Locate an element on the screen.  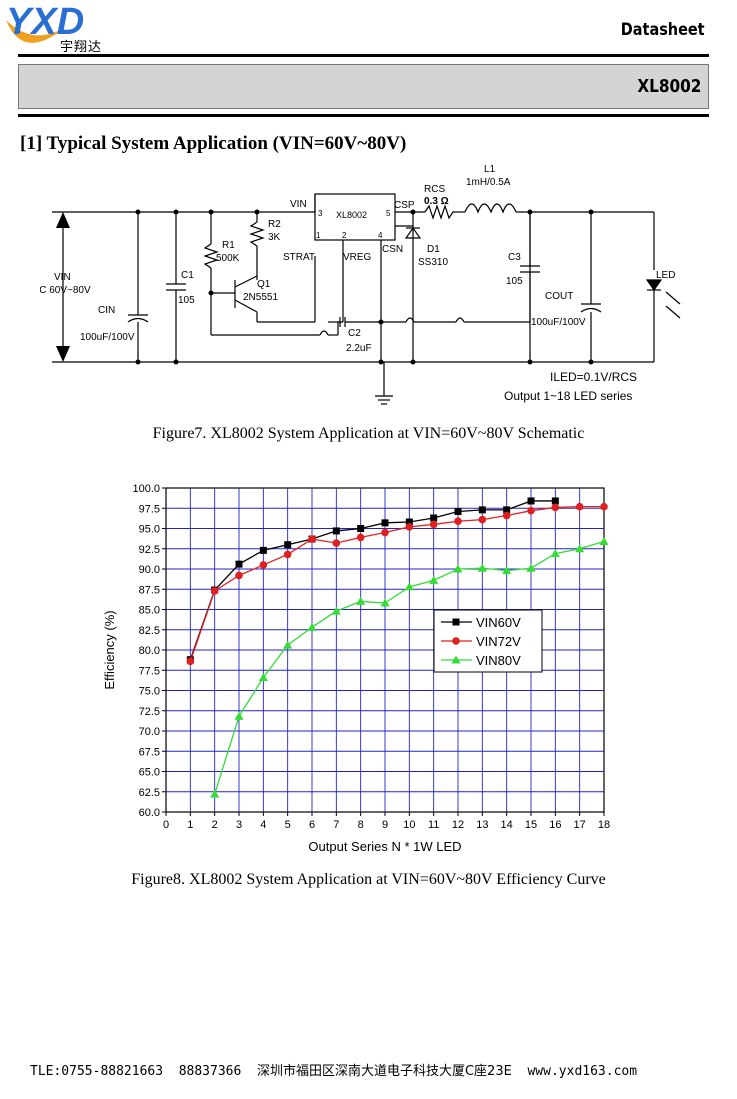
d1-label: D1 is located at coordinates (433, 249).